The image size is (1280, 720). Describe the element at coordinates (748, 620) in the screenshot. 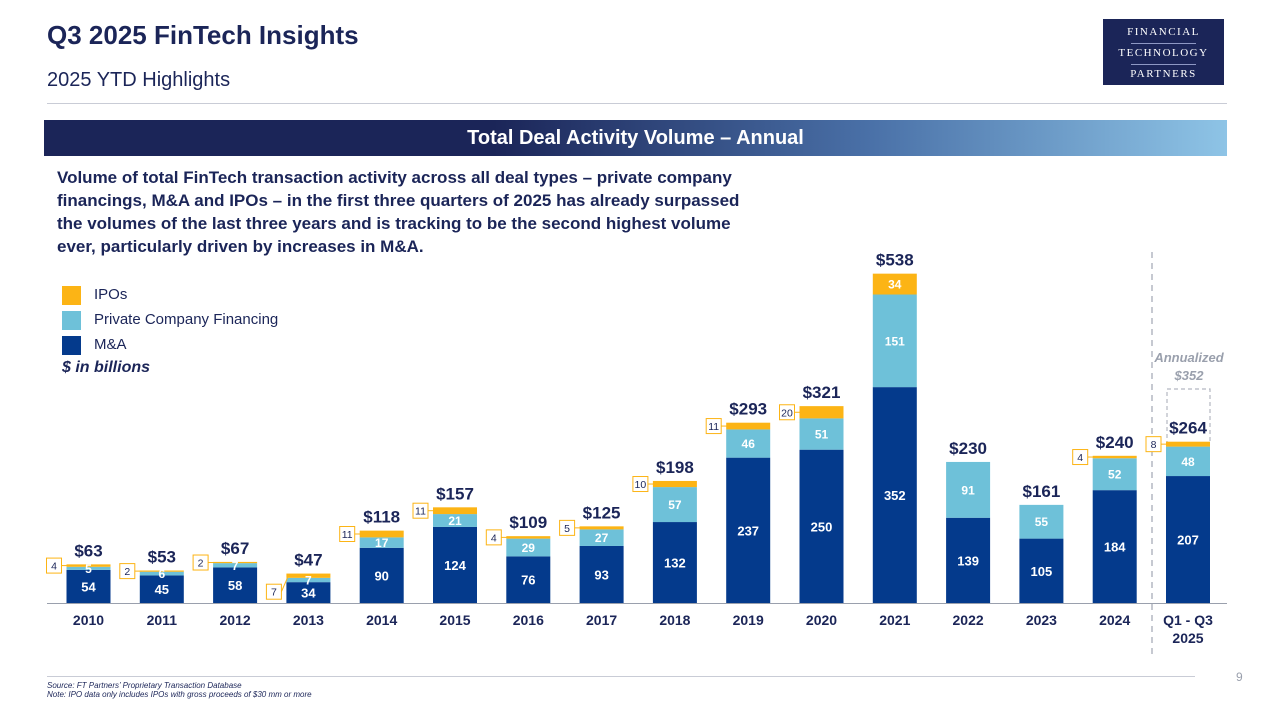

I see `x-tick-label-9: 2019` at that location.